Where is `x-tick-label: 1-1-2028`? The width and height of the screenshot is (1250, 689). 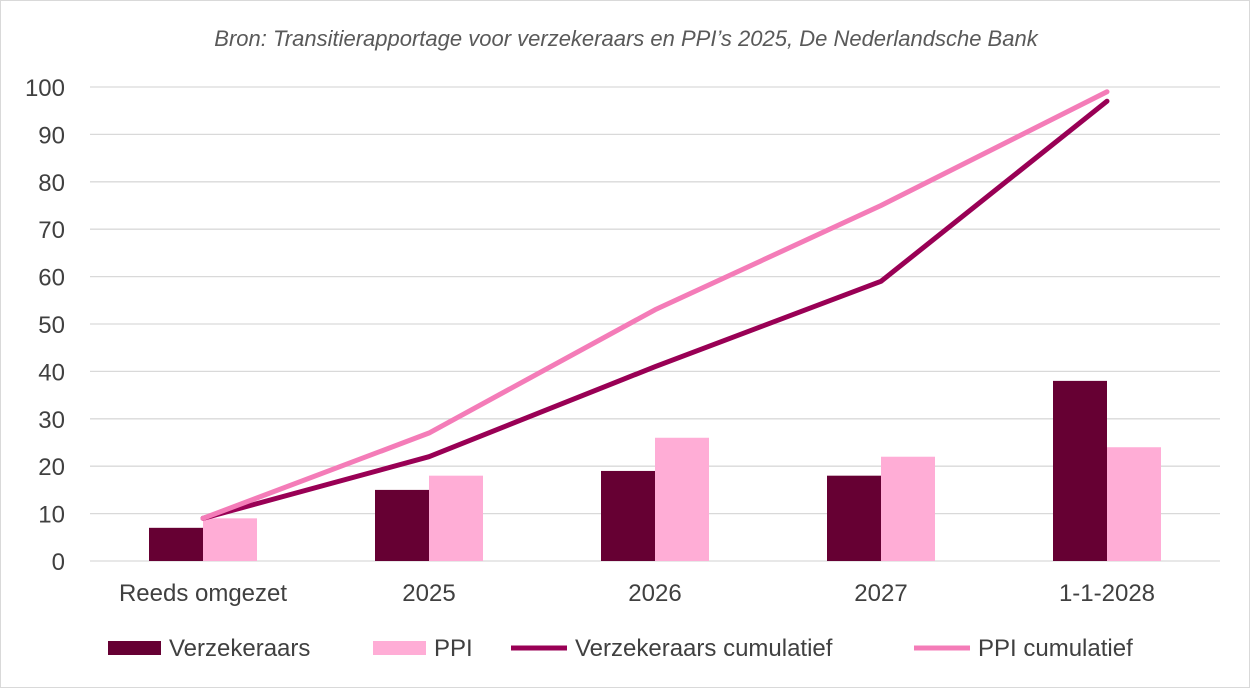
x-tick-label: 1-1-2028 is located at coordinates (1107, 593).